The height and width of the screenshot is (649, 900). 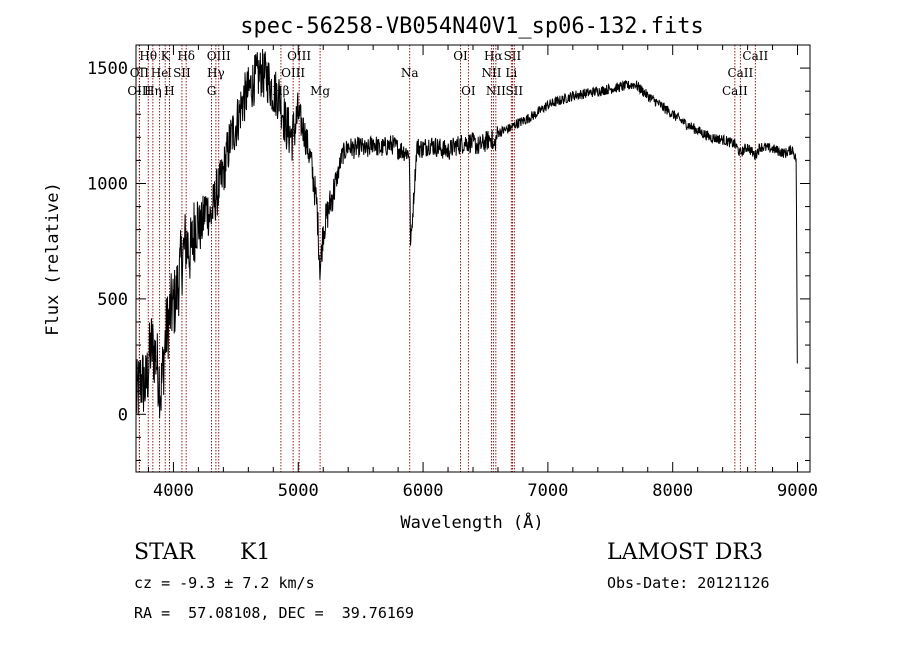 What do you see at coordinates (107, 69) in the screenshot?
I see `y-tick-label-1500: 1500` at bounding box center [107, 69].